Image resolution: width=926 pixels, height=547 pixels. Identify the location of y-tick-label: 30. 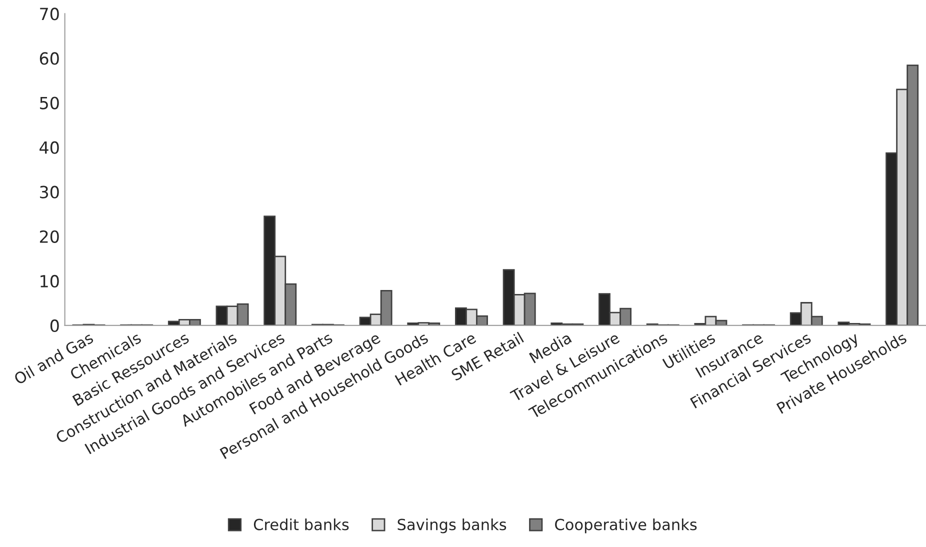
(49, 192).